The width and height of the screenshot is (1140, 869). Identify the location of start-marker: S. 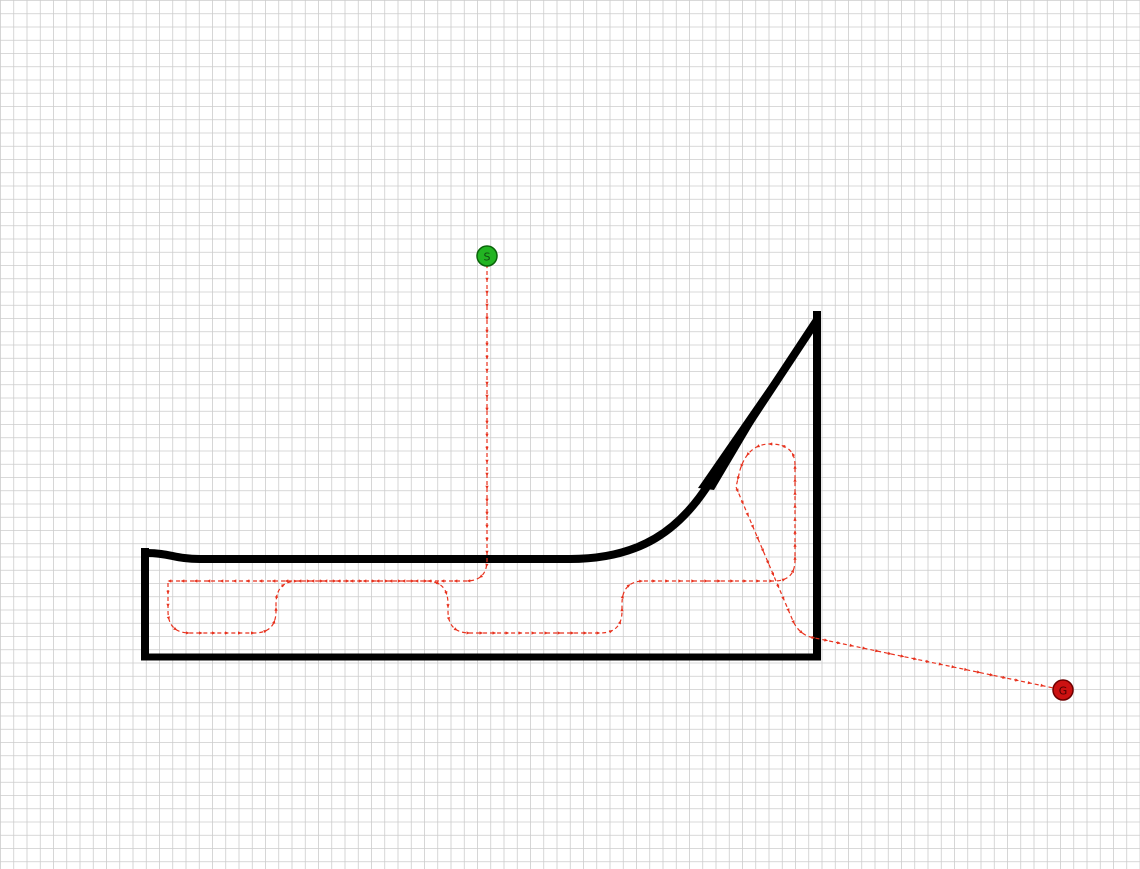
(487, 256).